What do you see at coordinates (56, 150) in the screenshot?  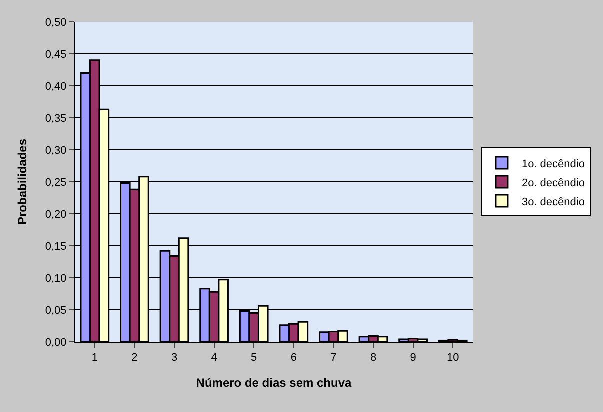 I see `y-tick-label: 0,30` at bounding box center [56, 150].